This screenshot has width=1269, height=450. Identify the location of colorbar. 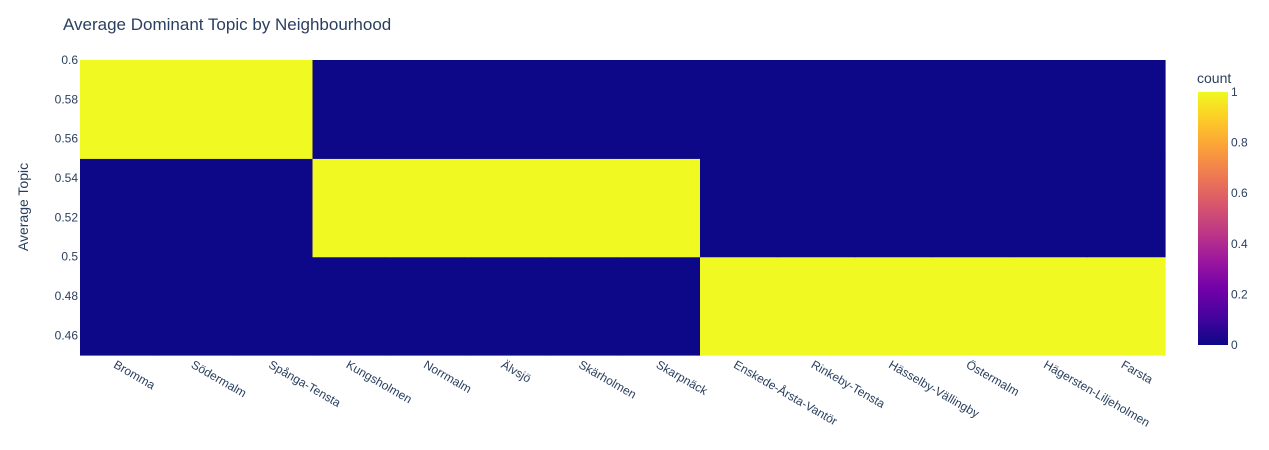
(1213, 218).